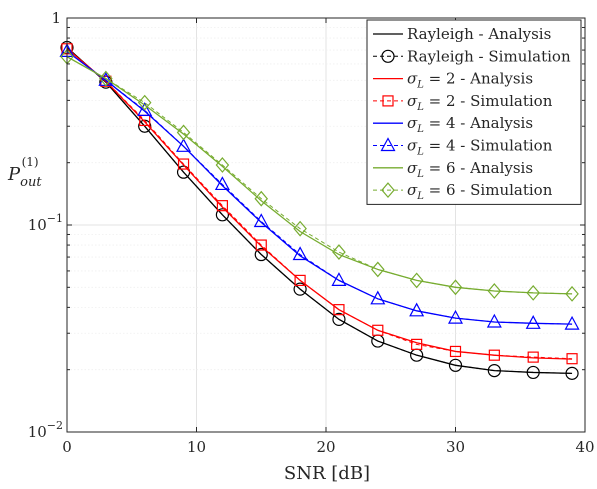 The image size is (597, 489). I want to click on x-tick-label: 0, so click(67, 447).